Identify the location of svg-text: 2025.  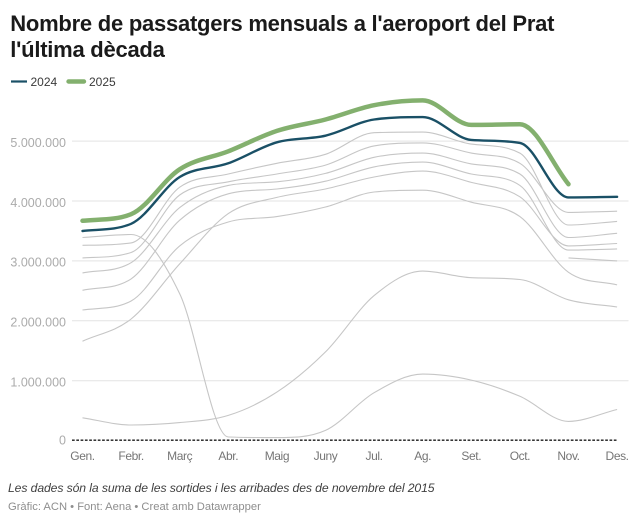
(102, 82).